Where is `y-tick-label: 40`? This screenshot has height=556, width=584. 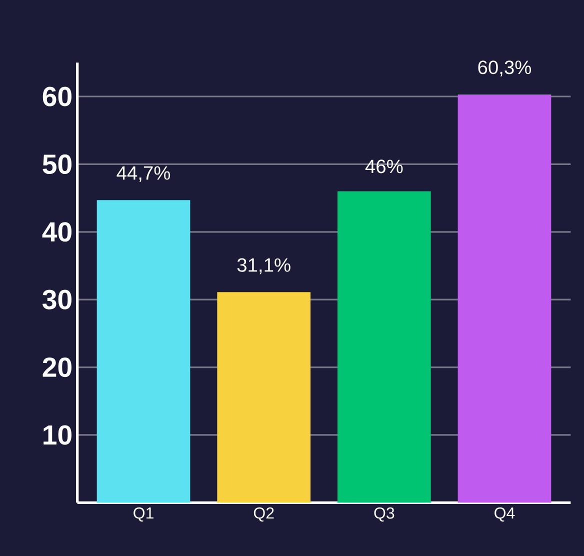 y-tick-label: 40 is located at coordinates (57, 232).